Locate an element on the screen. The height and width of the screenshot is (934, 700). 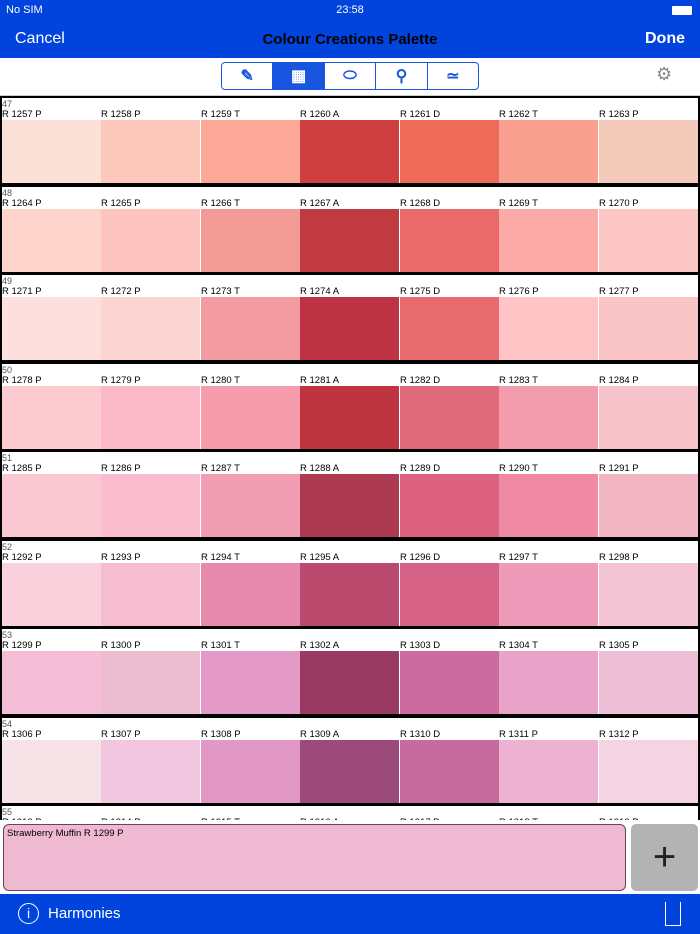
harmonies-button: Harmonies is located at coordinates (84, 913).